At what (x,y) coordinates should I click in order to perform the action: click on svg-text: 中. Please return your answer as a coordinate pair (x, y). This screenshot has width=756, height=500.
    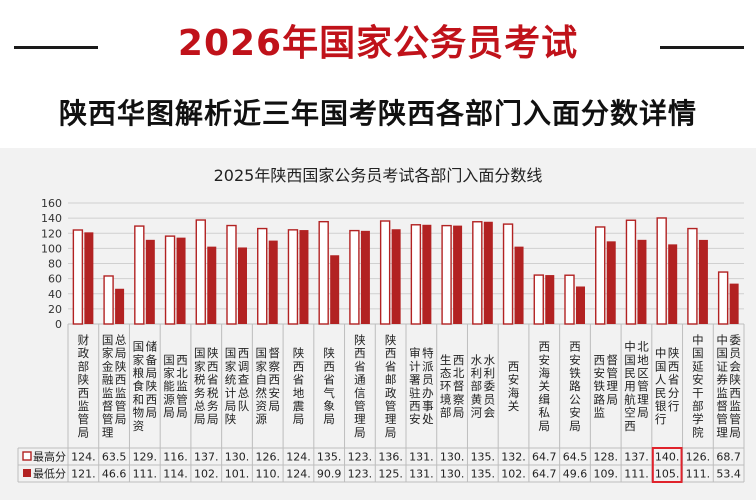
    Looking at the image, I should click on (722, 340).